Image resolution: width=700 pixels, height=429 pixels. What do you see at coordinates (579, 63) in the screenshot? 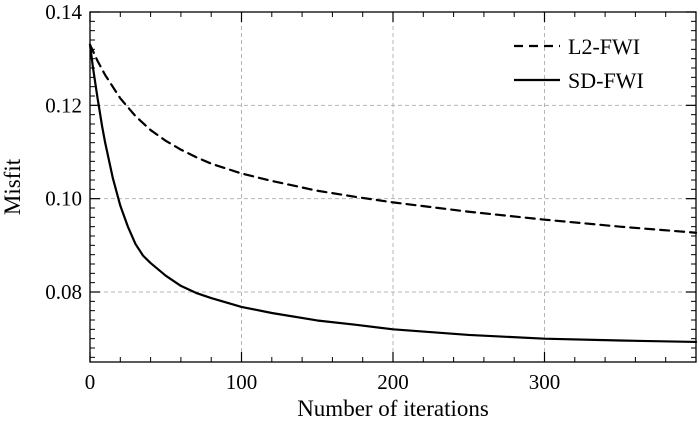
I see `legend: L2-FWI SD-FWI` at bounding box center [579, 63].